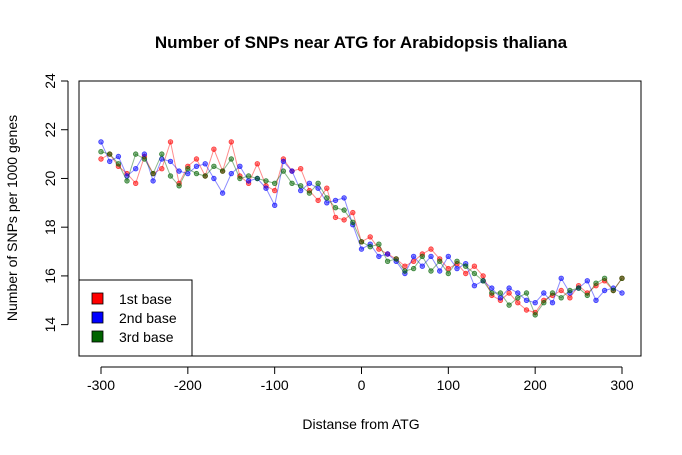 The image size is (682, 455). I want to click on legend-label: 2nd base, so click(148, 318).